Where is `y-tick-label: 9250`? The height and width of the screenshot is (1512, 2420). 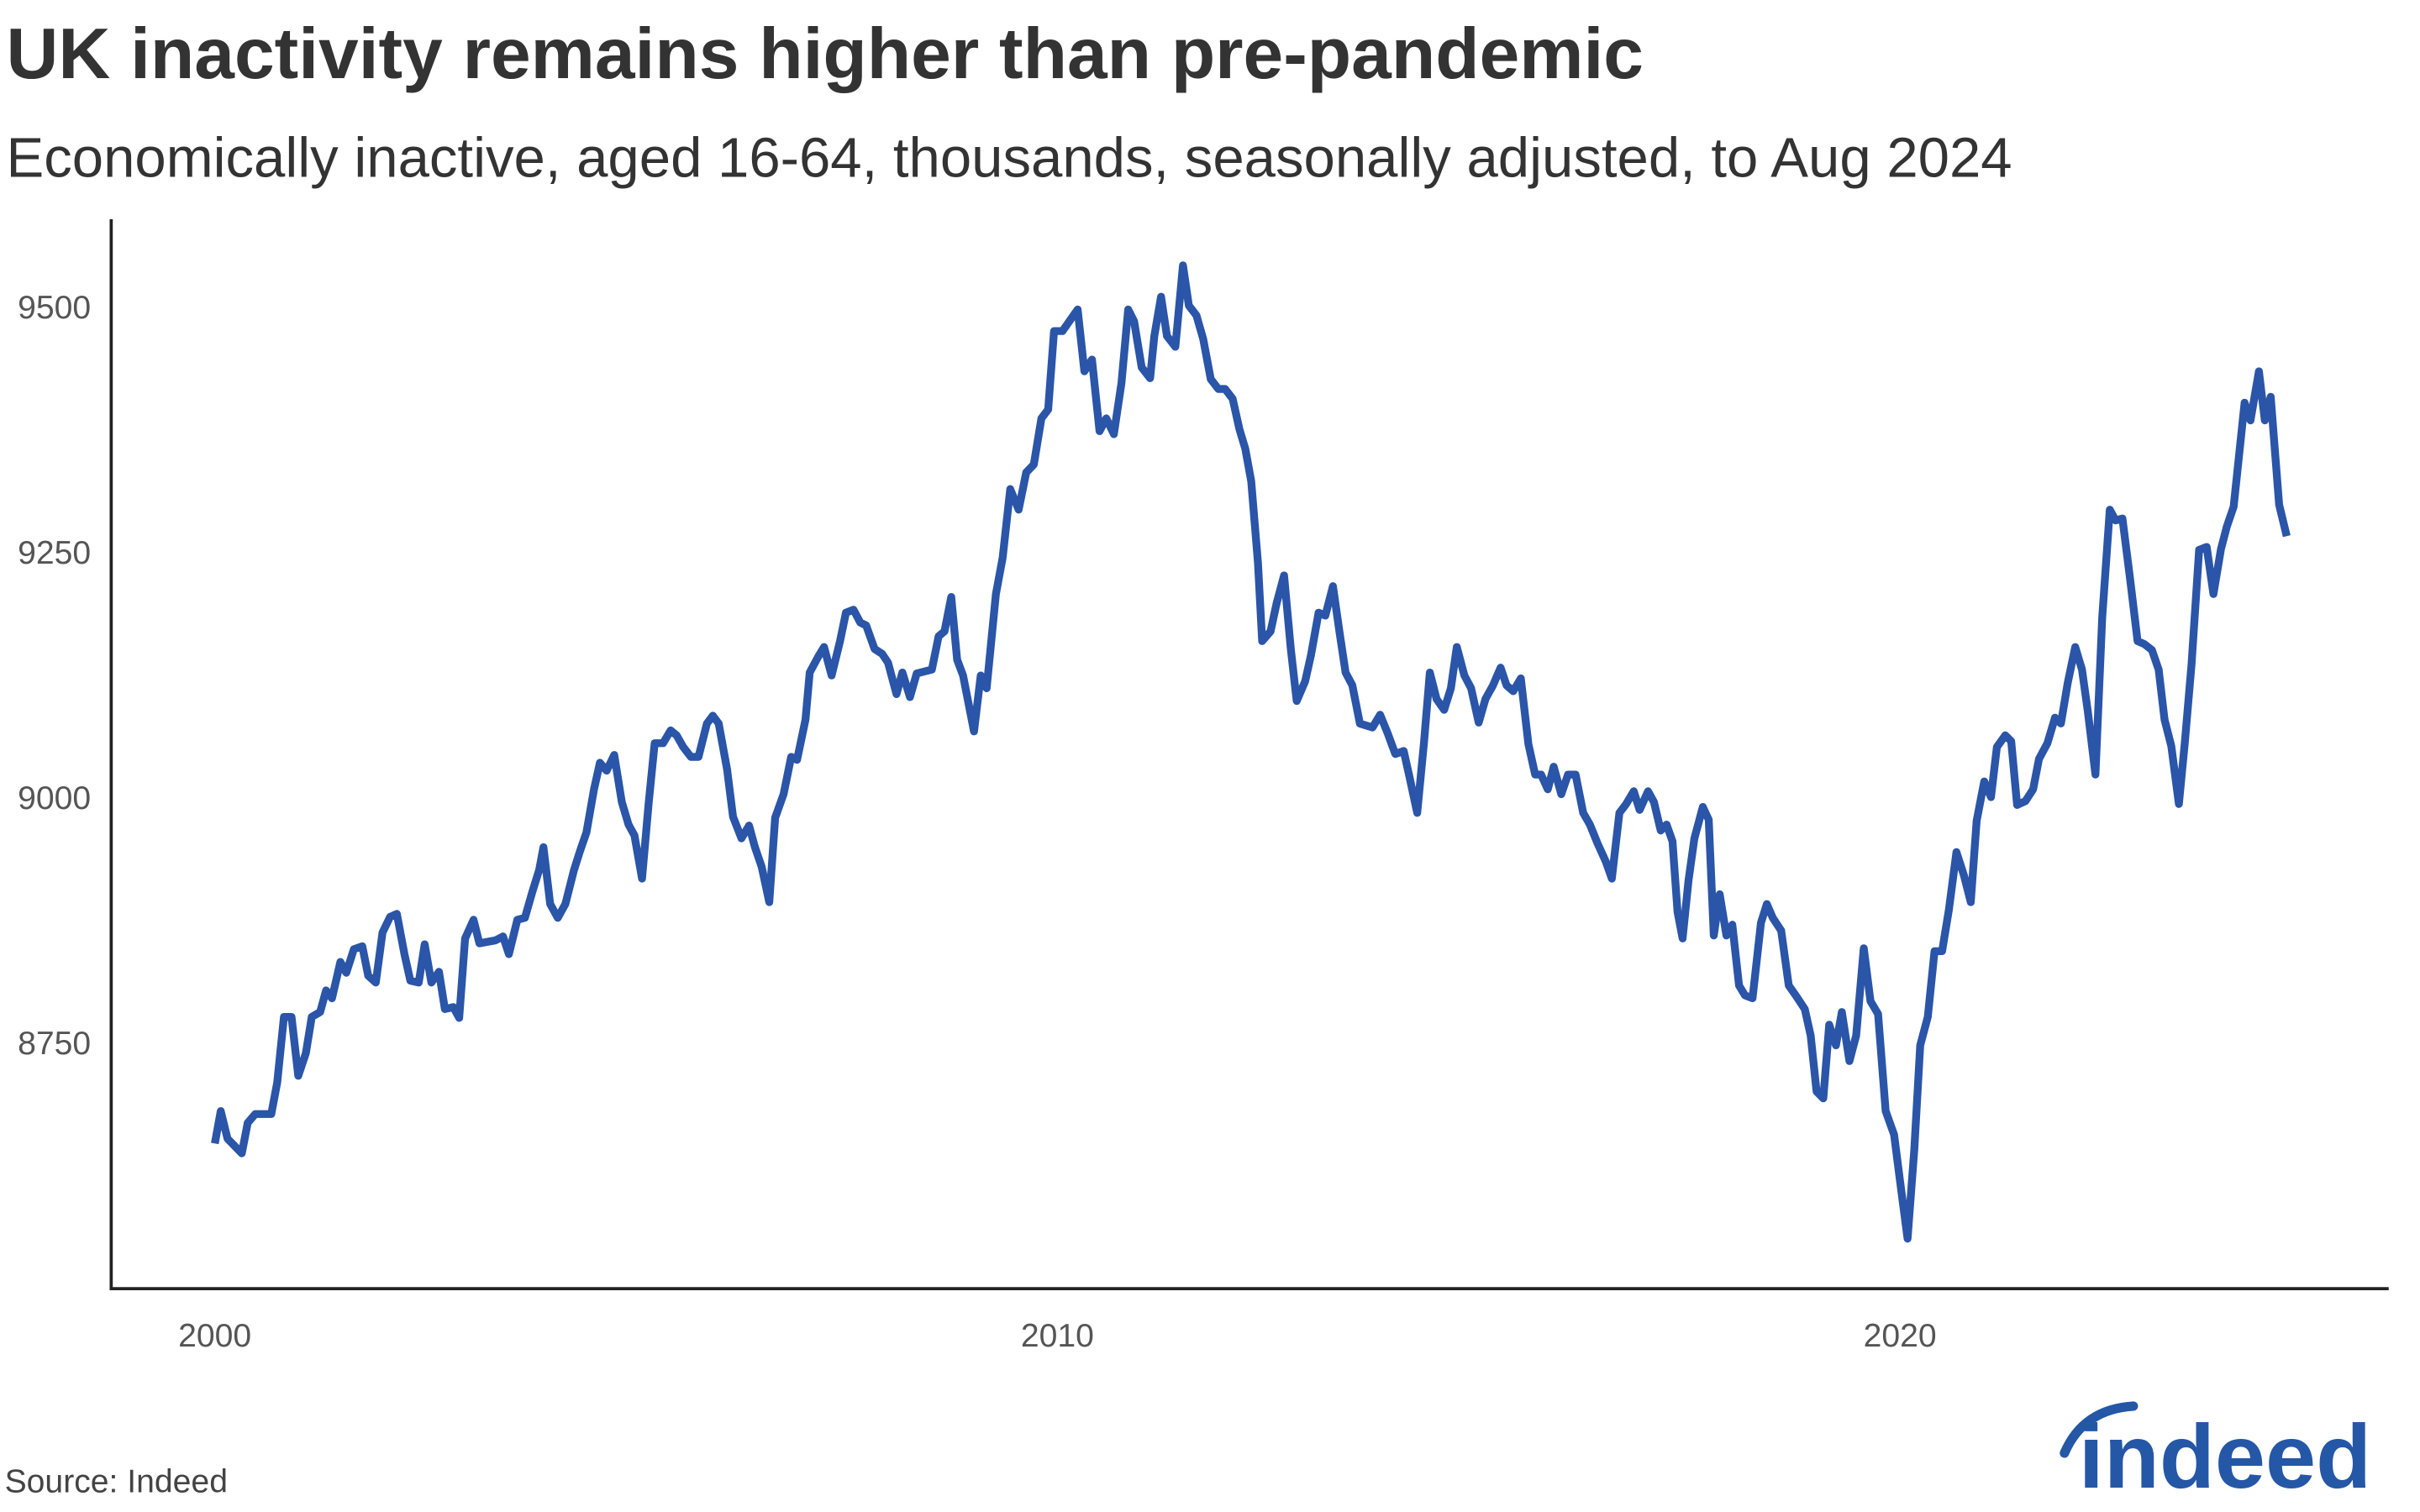
y-tick-label: 9250 is located at coordinates (54, 553).